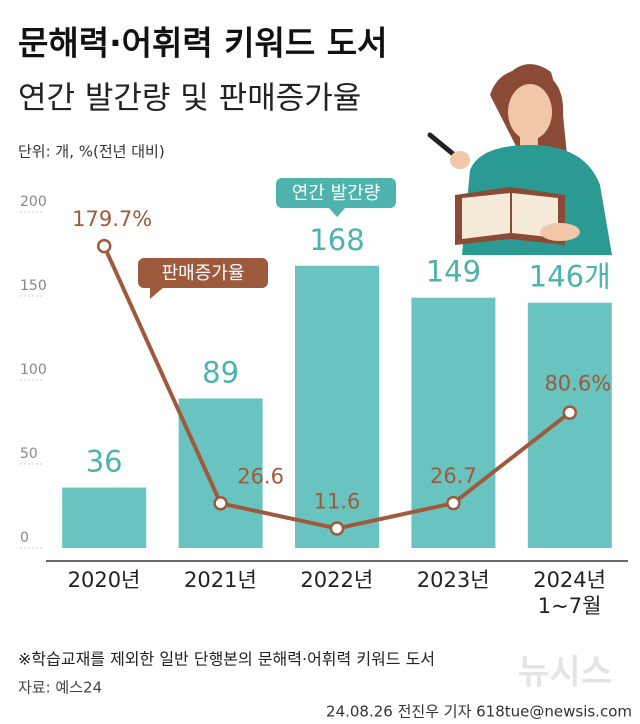 This screenshot has height=724, width=640. Describe the element at coordinates (33, 370) in the screenshot. I see `y-tick-label: 100` at that location.